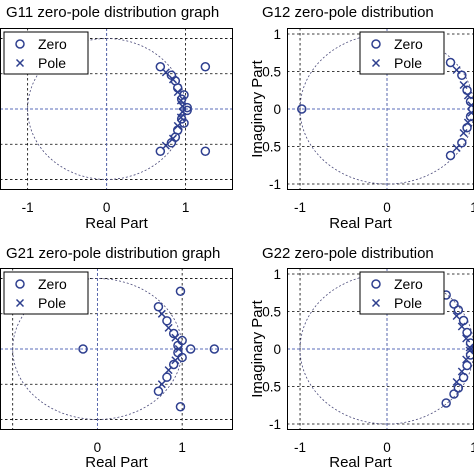  What do you see at coordinates (271, 312) in the screenshot?
I see `y-tick-label: 0.5` at bounding box center [271, 312].